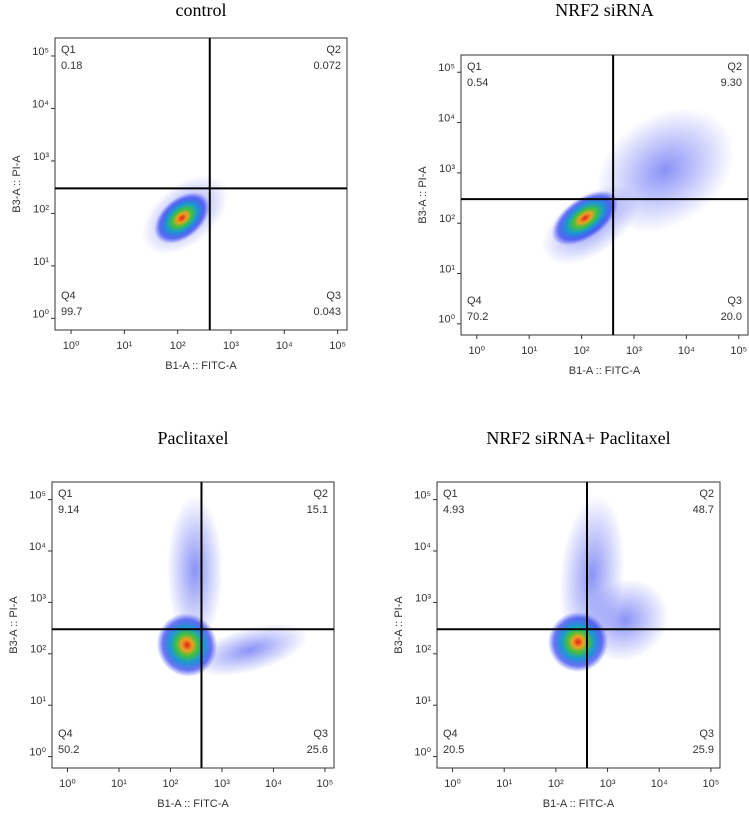  I want to click on quadrant-value: 0.072, so click(327, 66).